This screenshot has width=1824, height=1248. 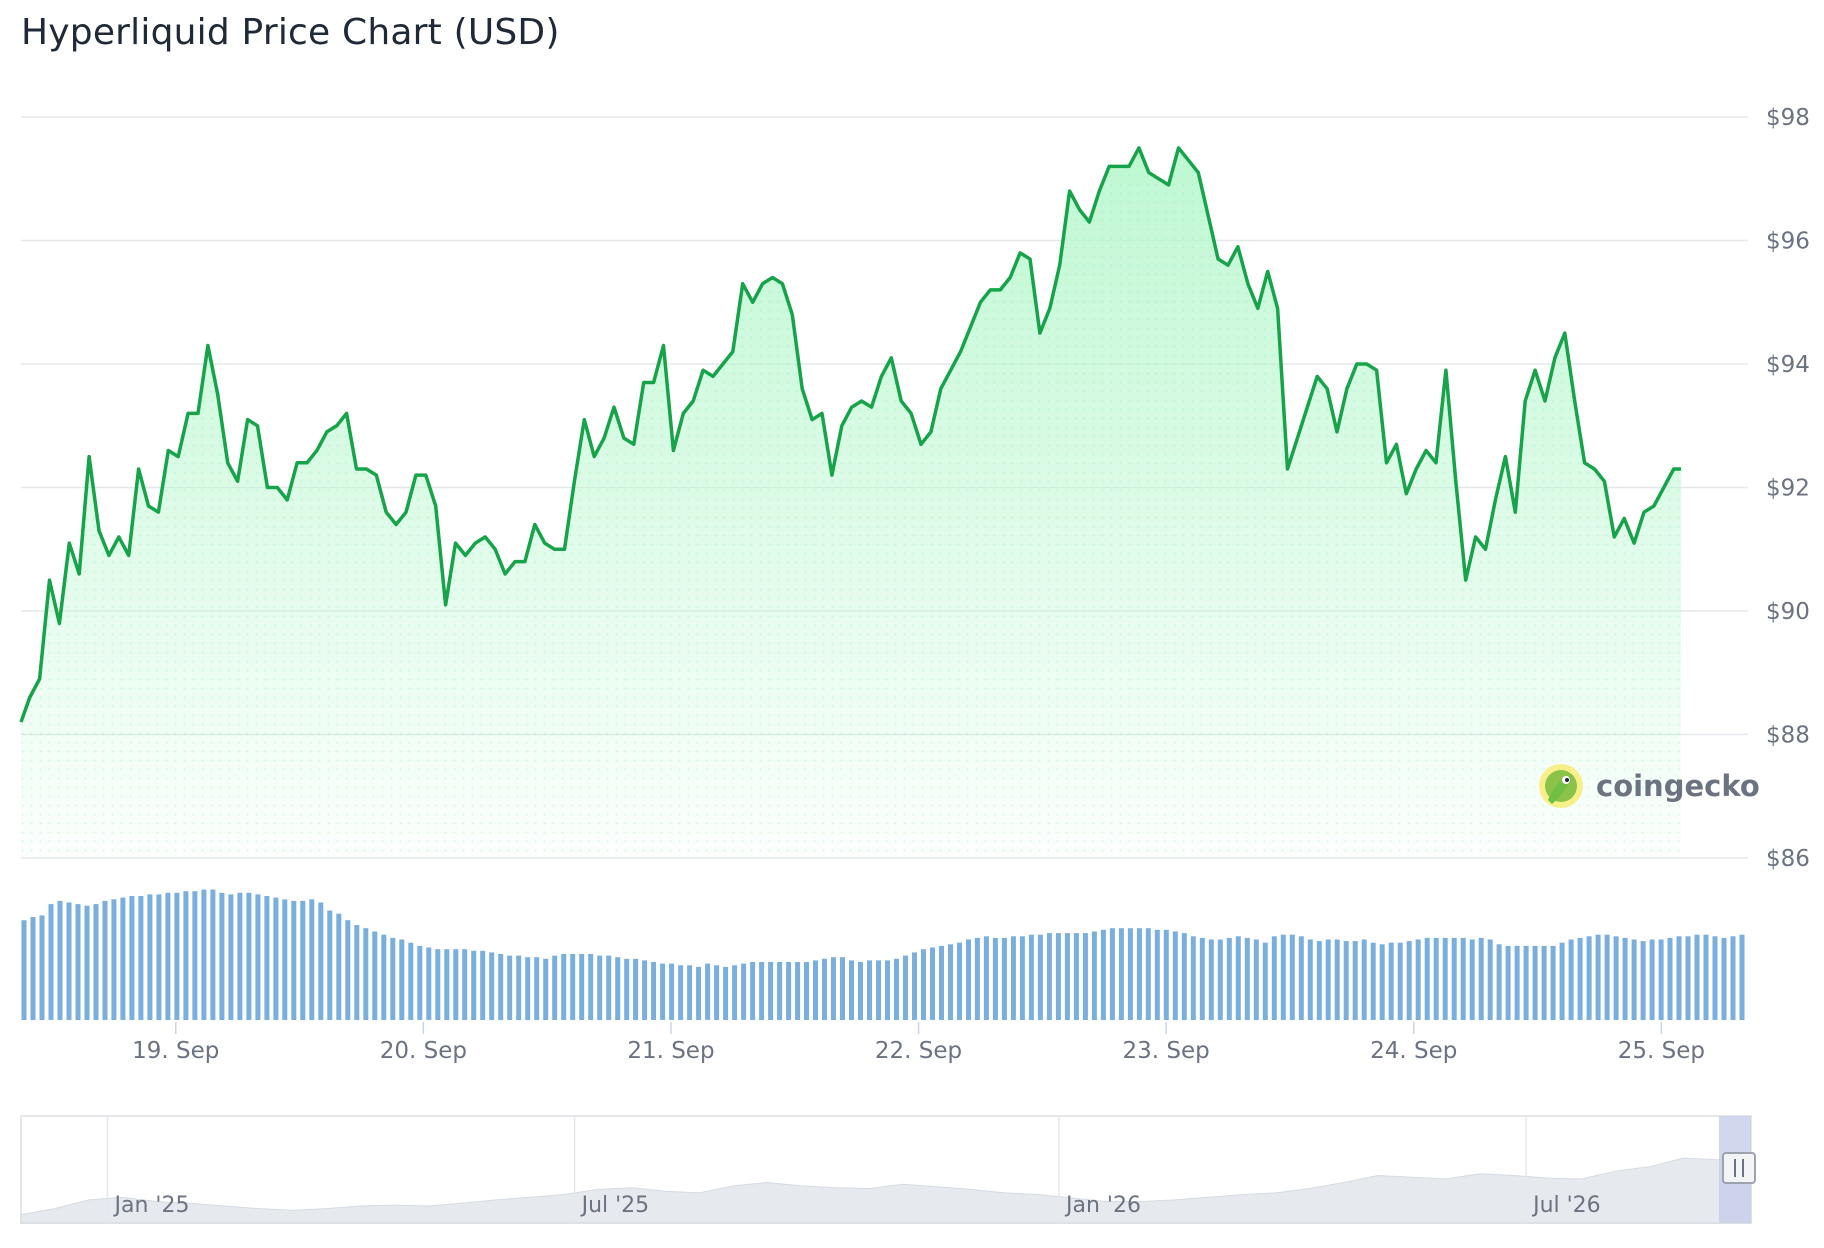 What do you see at coordinates (1102, 1205) in the screenshot?
I see `navigator-label: Jan '26` at bounding box center [1102, 1205].